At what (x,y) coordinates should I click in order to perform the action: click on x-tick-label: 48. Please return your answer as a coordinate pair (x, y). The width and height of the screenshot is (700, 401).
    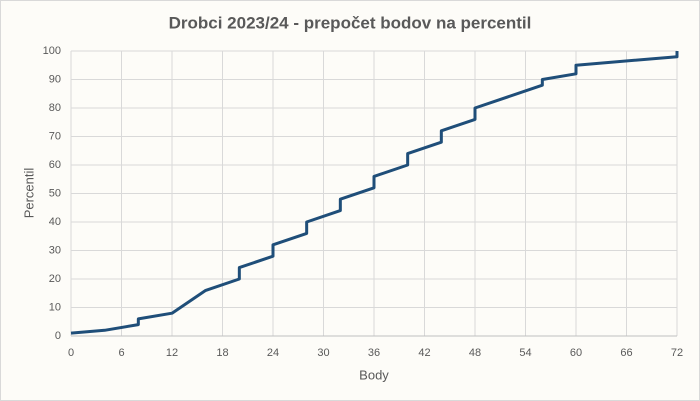
    Looking at the image, I should click on (475, 353).